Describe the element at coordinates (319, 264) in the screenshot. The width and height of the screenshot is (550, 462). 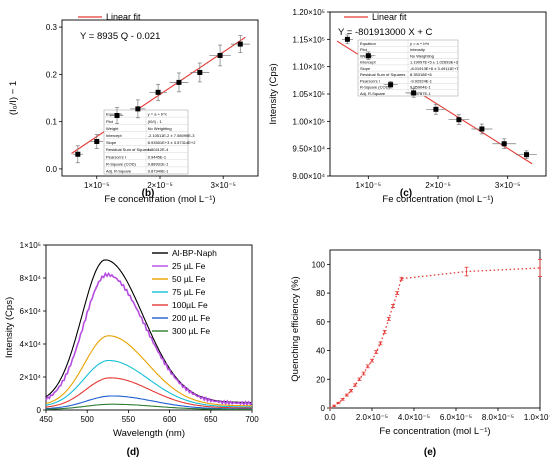
I see `y-tick-label: 100` at that location.